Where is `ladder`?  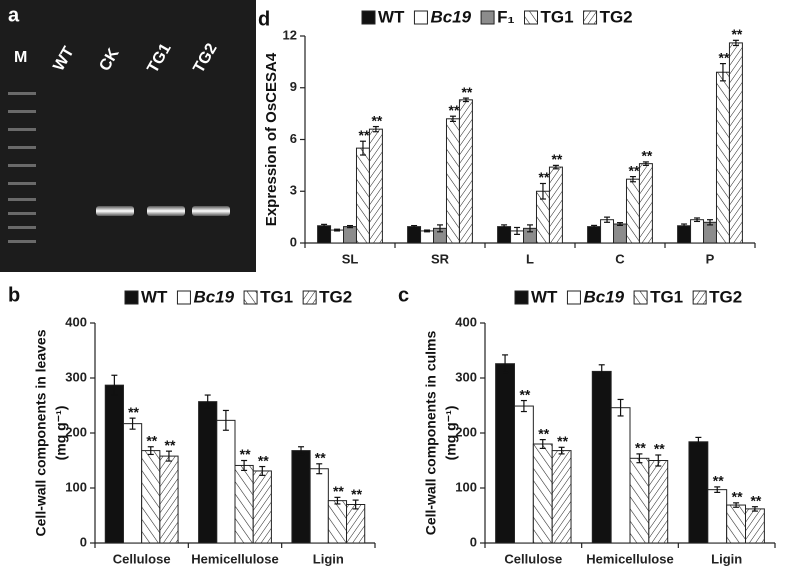
ladder is located at coordinates (22, 167).